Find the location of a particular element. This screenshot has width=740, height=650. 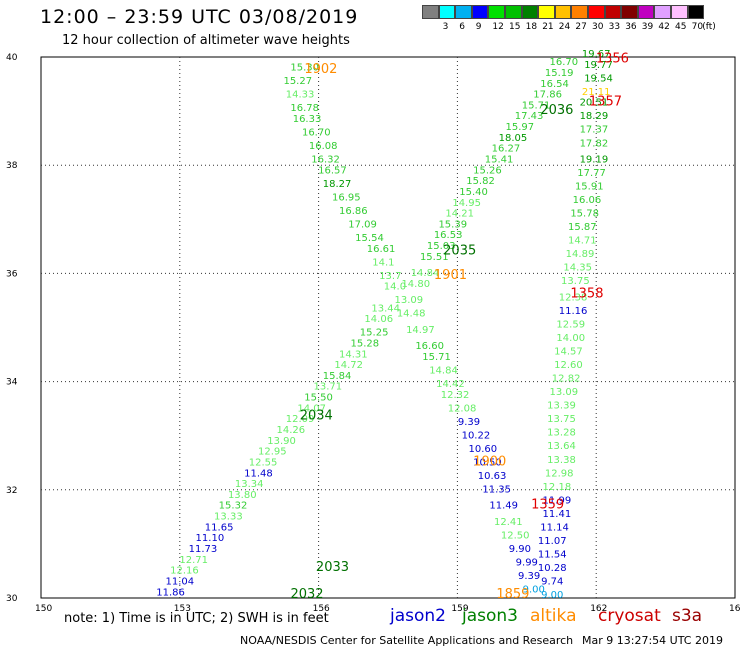

wave-height-value: 12.18 is located at coordinates (557, 487).